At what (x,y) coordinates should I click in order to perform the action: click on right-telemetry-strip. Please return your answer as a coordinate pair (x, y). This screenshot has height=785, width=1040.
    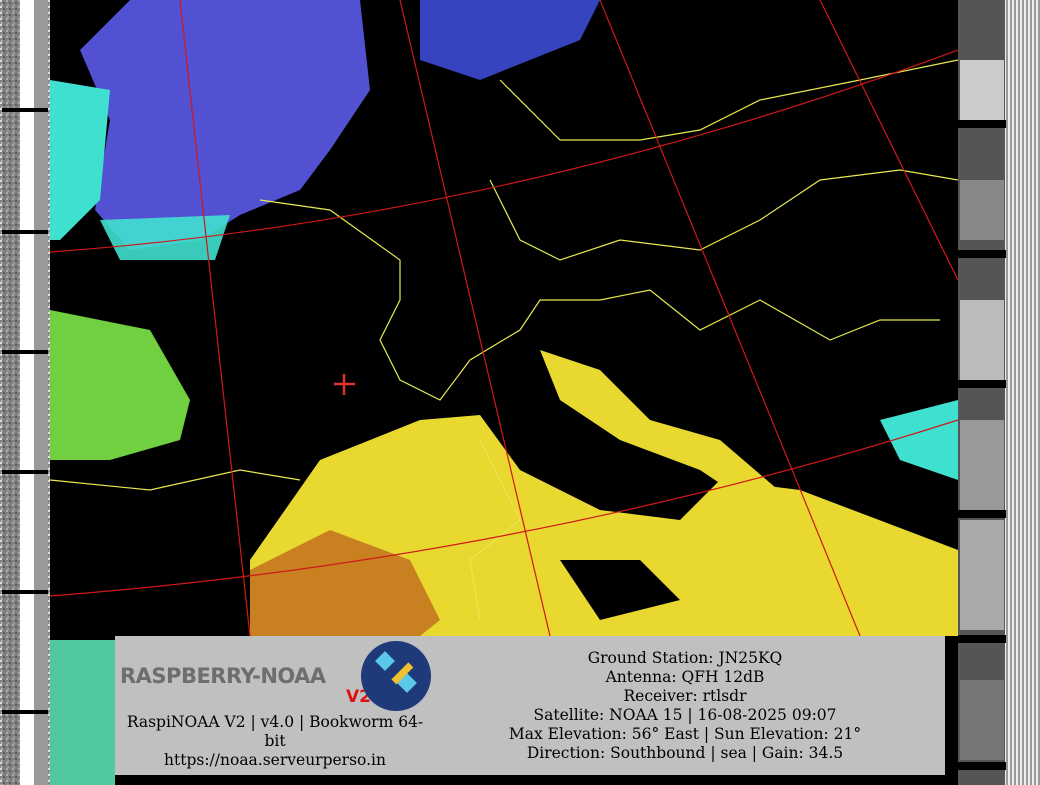
    Looking at the image, I should click on (999, 392).